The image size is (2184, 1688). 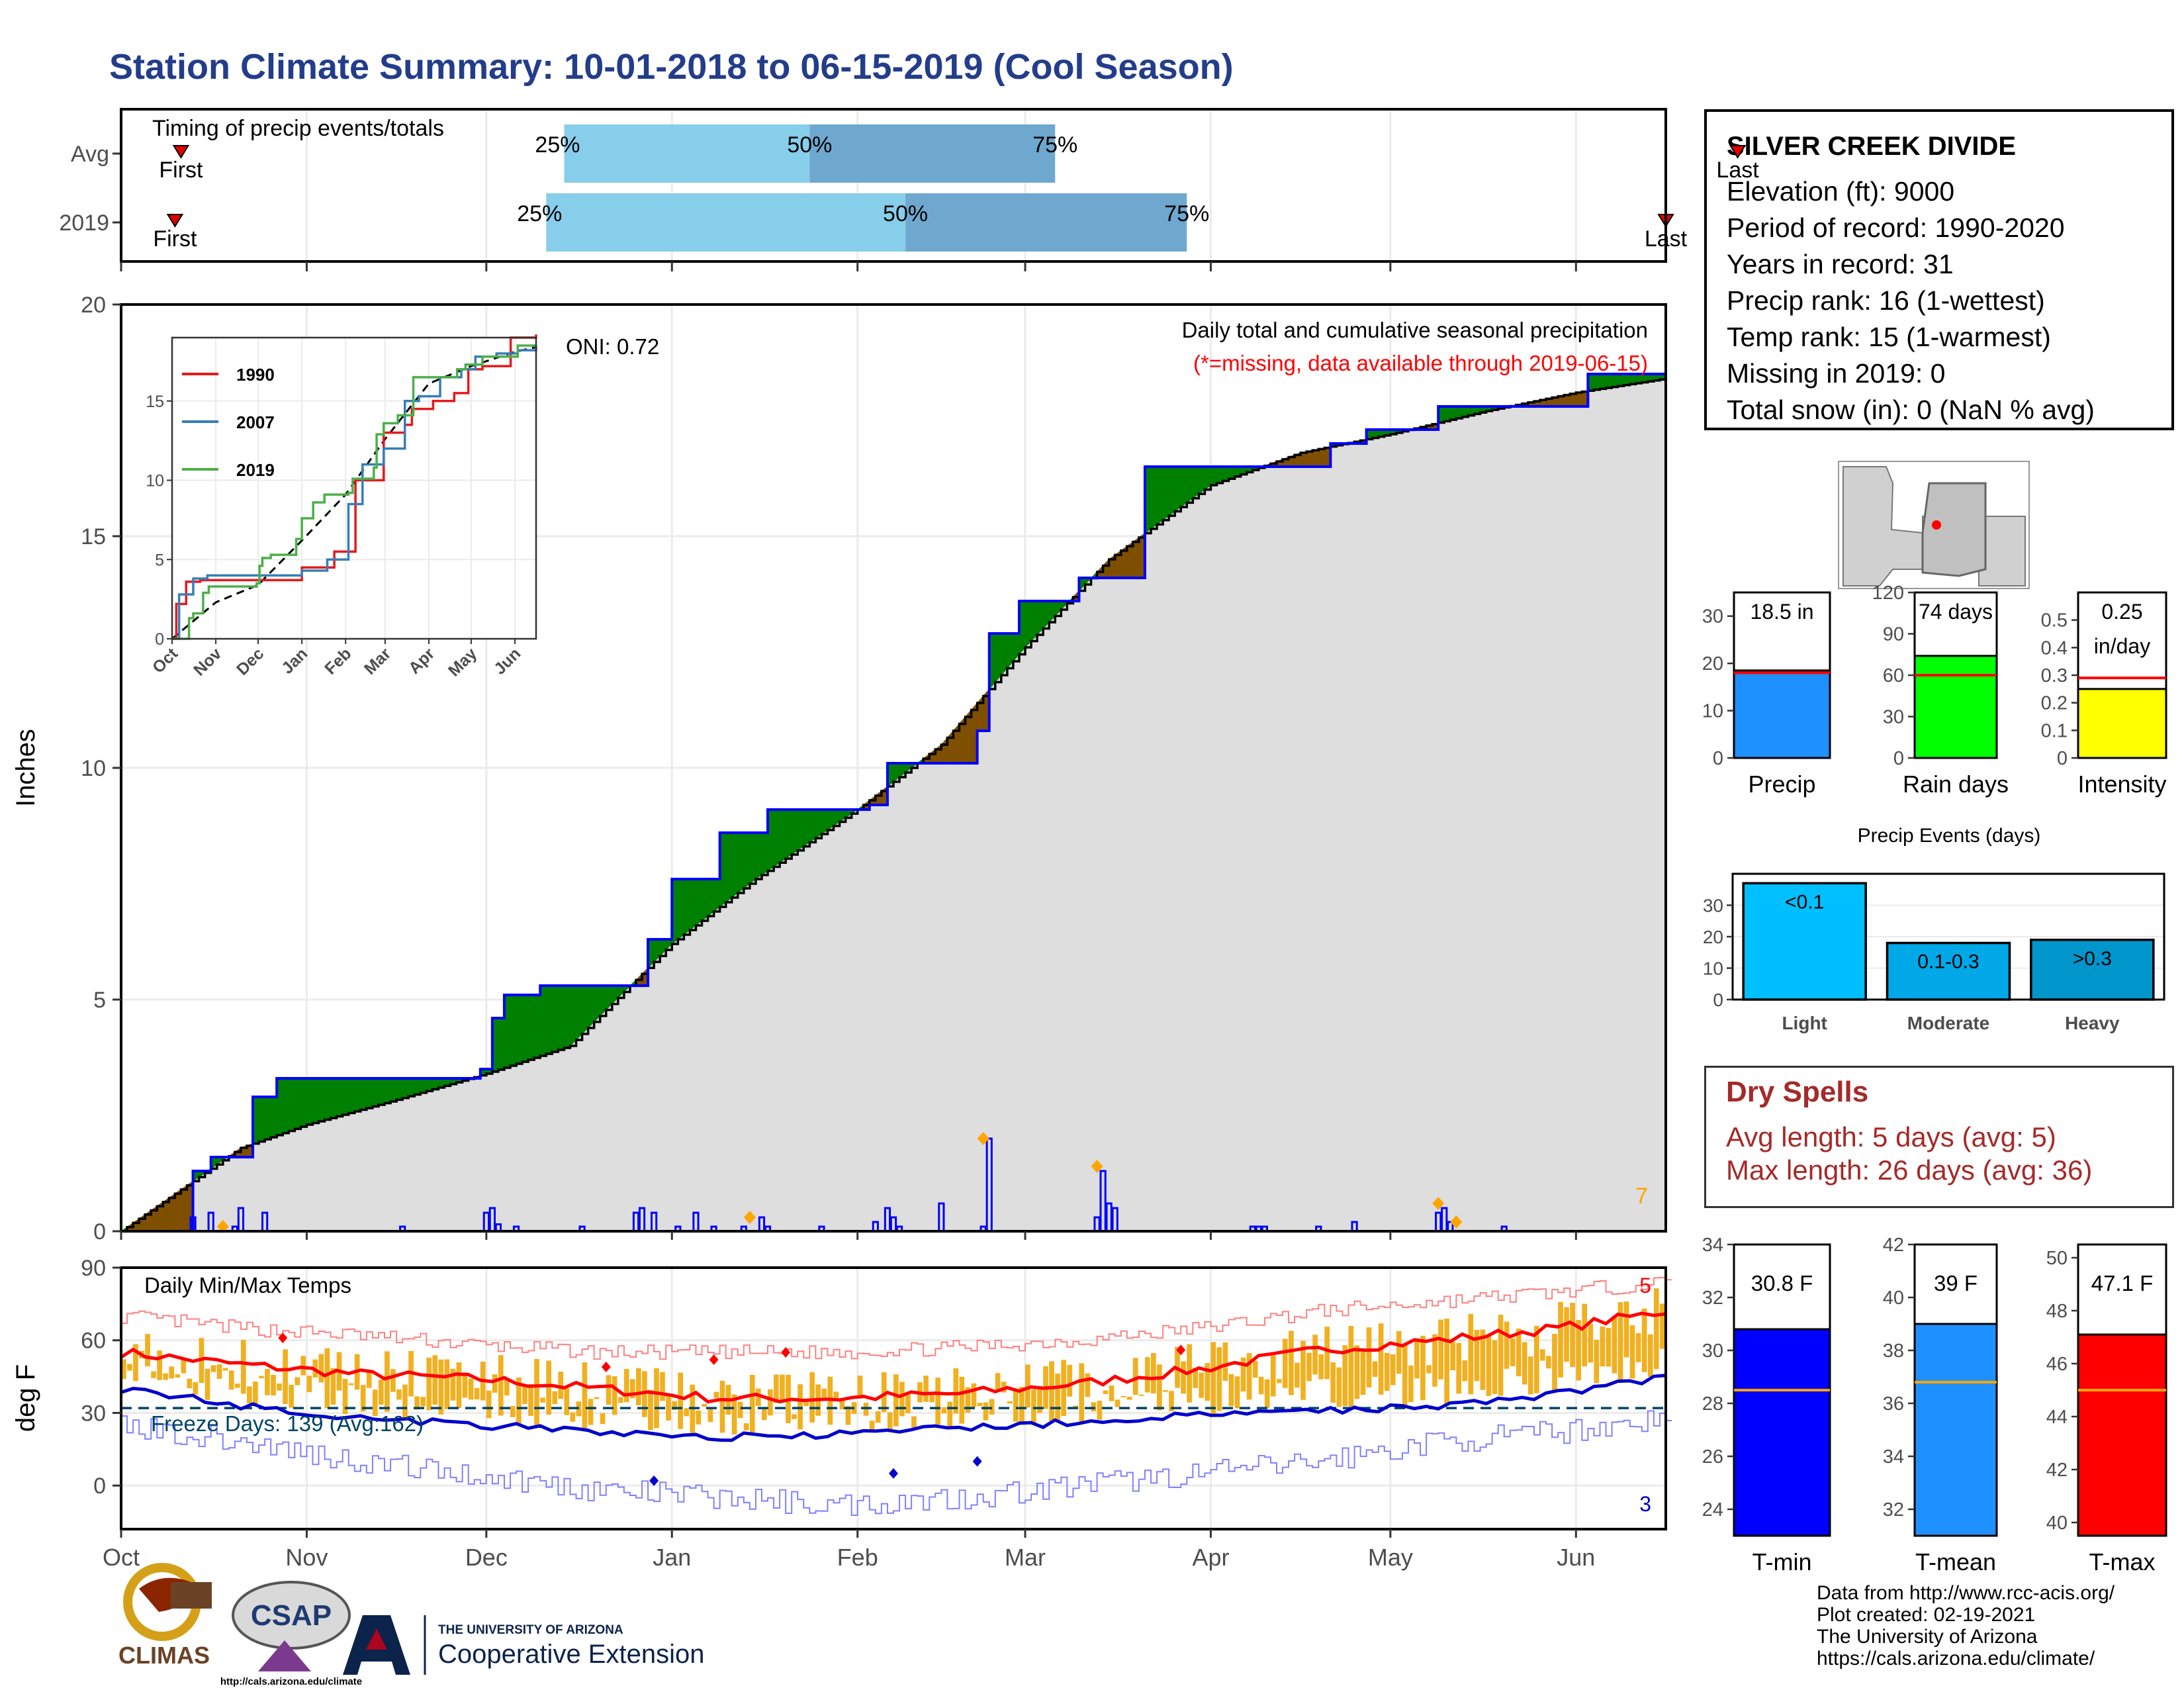 What do you see at coordinates (2057, 1523) in the screenshot?
I see `temp-summary-y-tick-label: 40` at bounding box center [2057, 1523].